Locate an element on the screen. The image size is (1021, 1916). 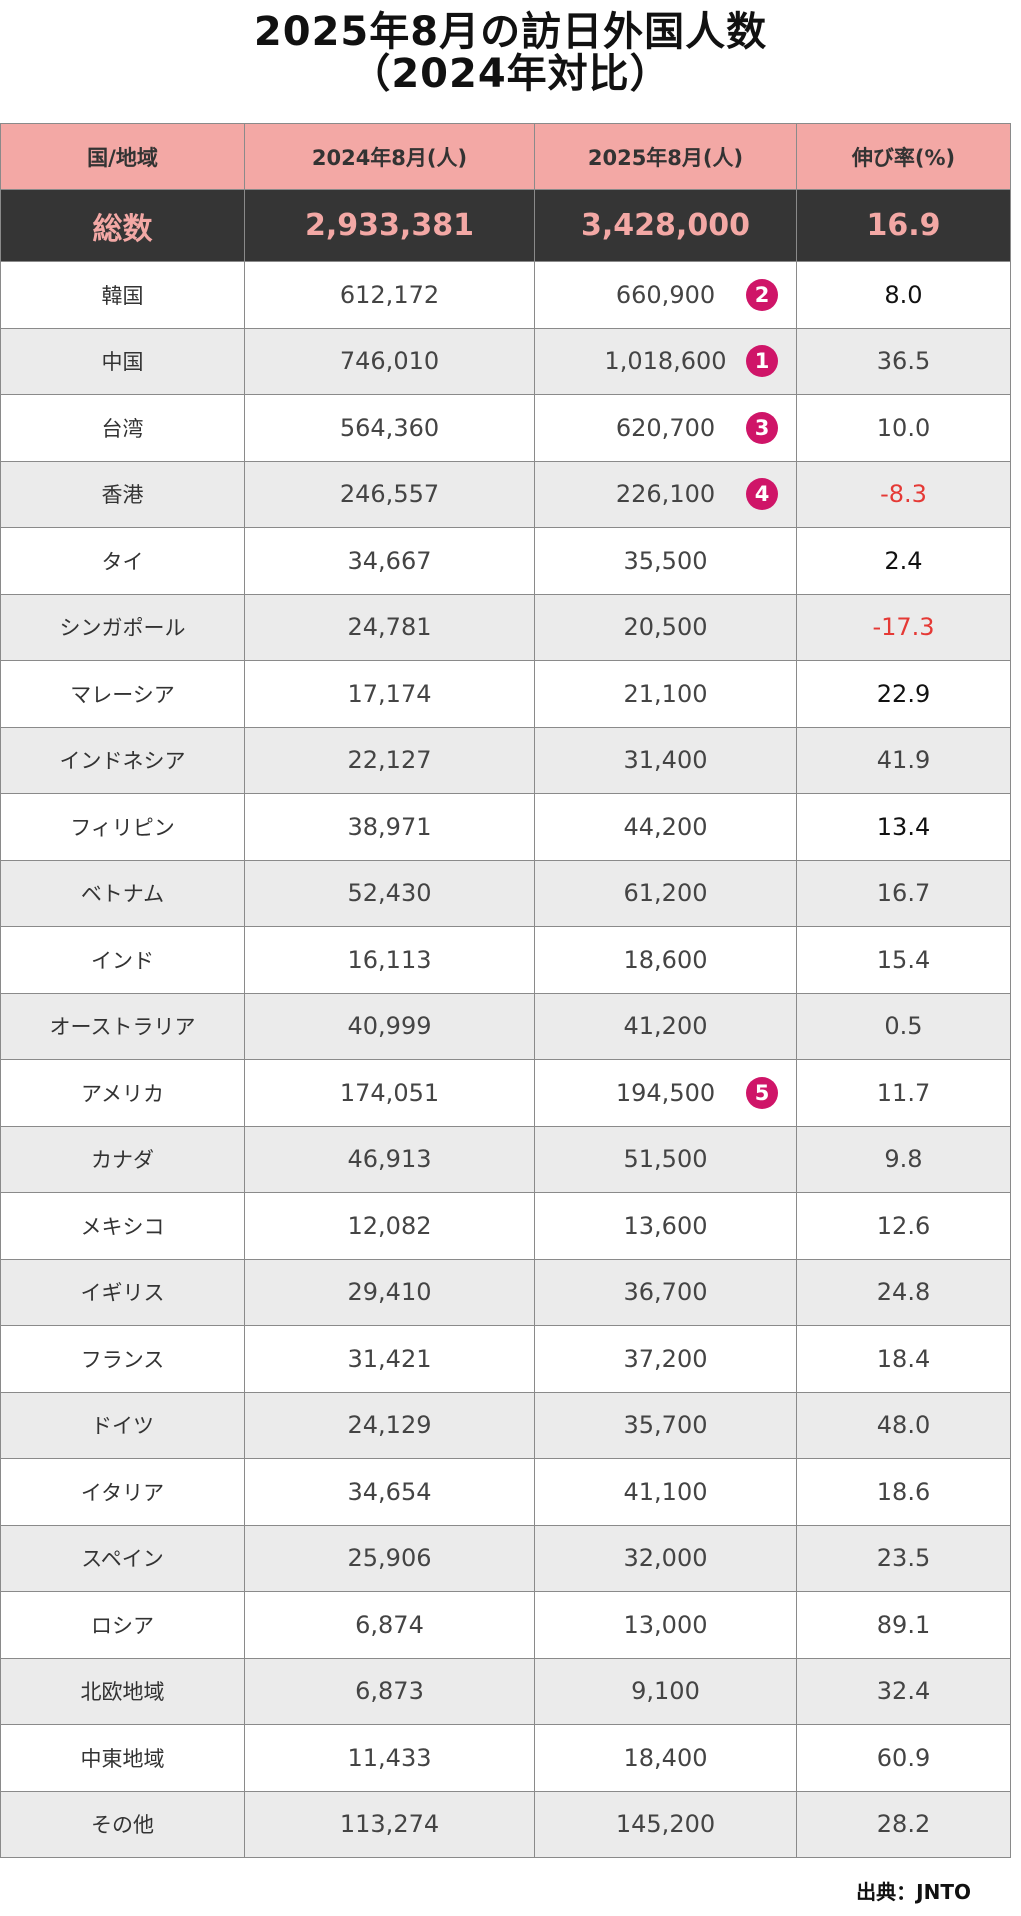
country-name: スペイン is located at coordinates (122, 1558).